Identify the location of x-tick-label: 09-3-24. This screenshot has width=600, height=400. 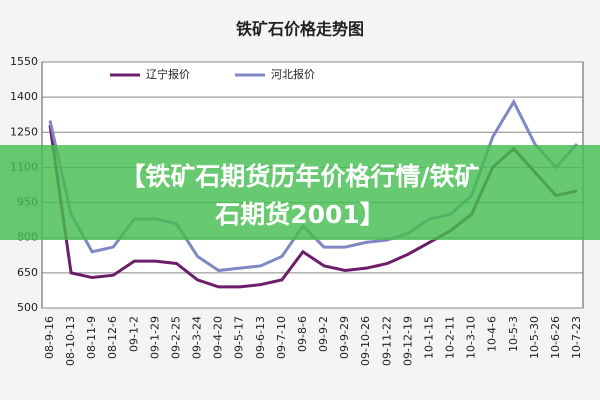
(197, 337).